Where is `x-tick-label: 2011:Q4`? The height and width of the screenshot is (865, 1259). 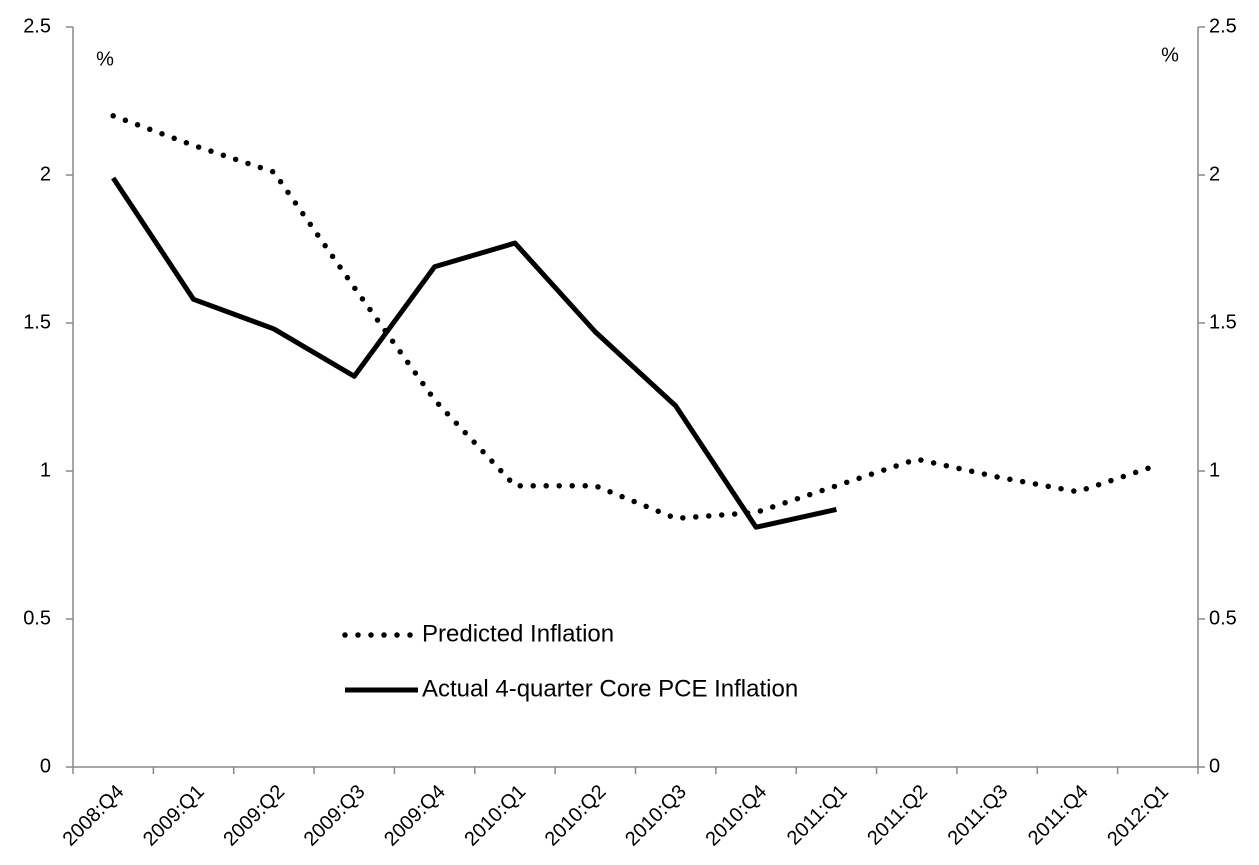 x-tick-label: 2011:Q4 is located at coordinates (1058, 815).